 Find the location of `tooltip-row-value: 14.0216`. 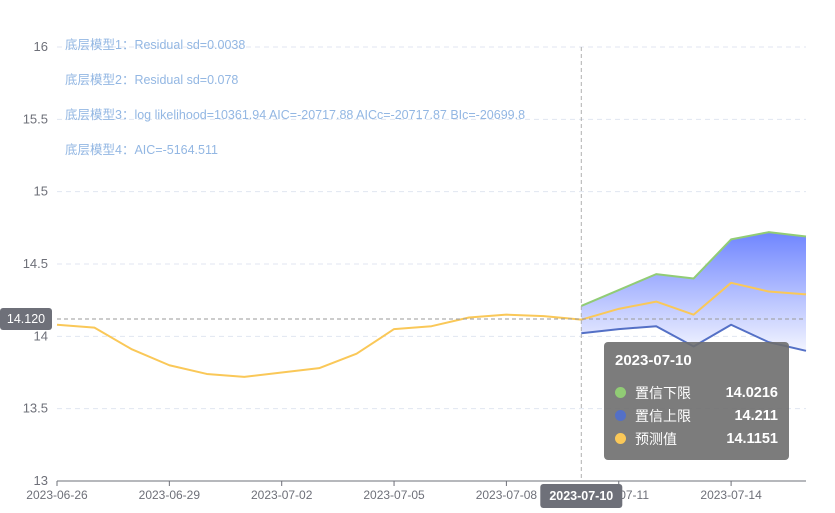

tooltip-row-value: 14.0216 is located at coordinates (751, 392).